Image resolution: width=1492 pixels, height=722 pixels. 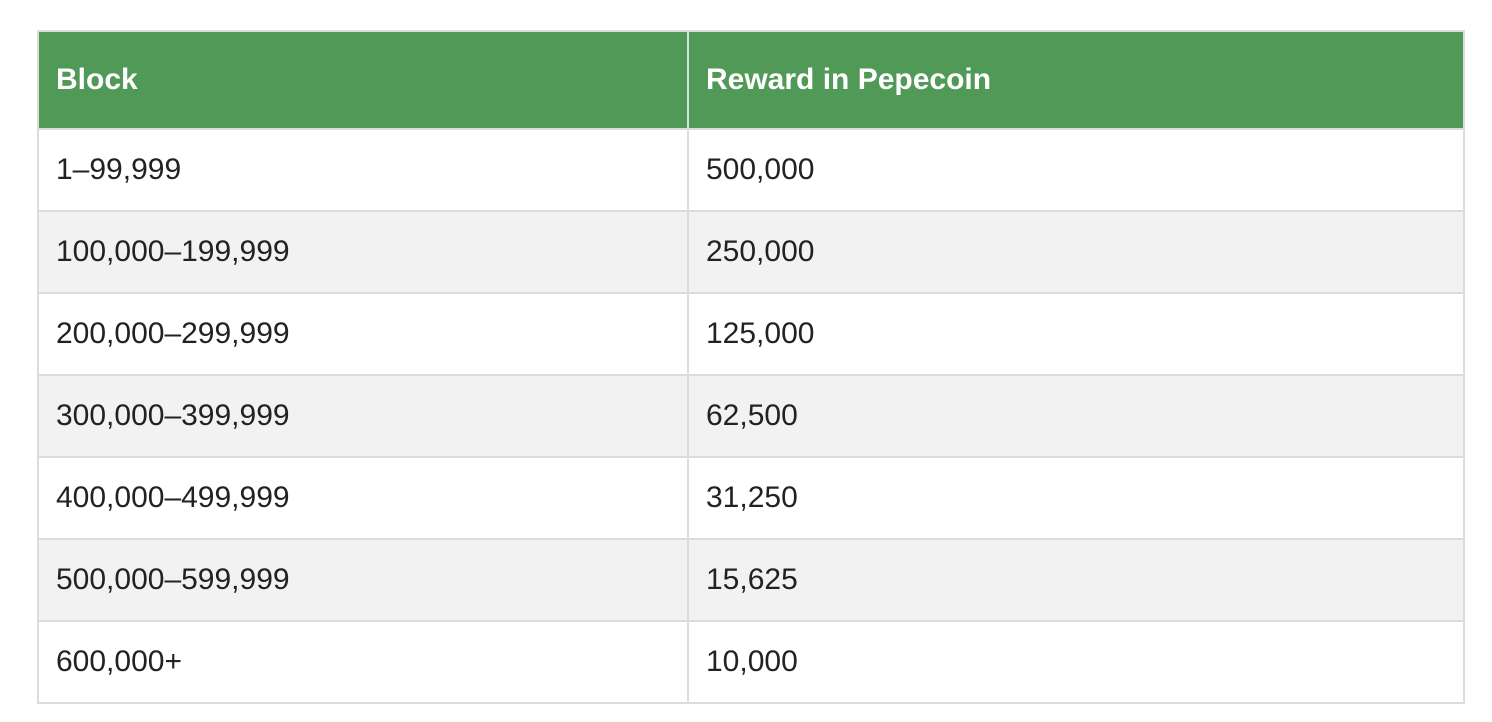 I want to click on cell-reward: 62,500, so click(x=1076, y=416).